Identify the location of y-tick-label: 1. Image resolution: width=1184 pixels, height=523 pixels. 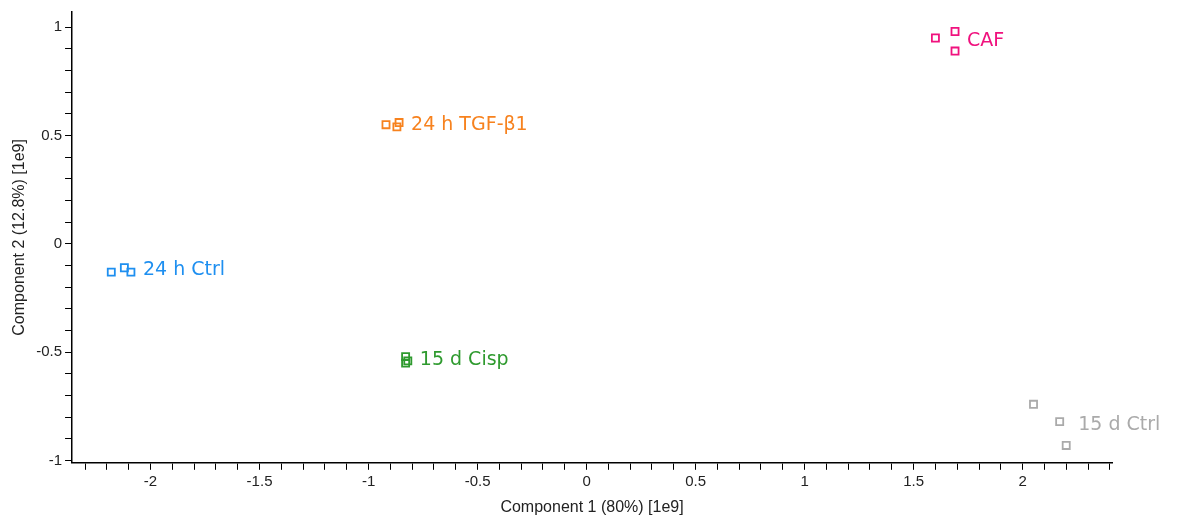
(58, 26).